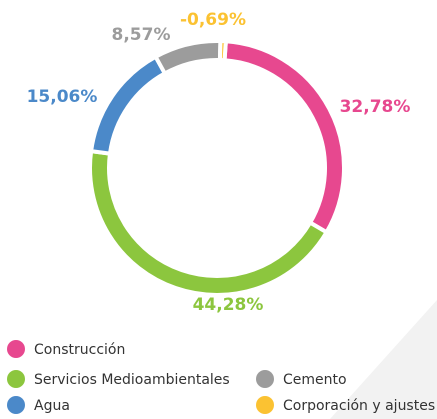 The image size is (437, 419). I want to click on value-label: 32,78%, so click(375, 107).